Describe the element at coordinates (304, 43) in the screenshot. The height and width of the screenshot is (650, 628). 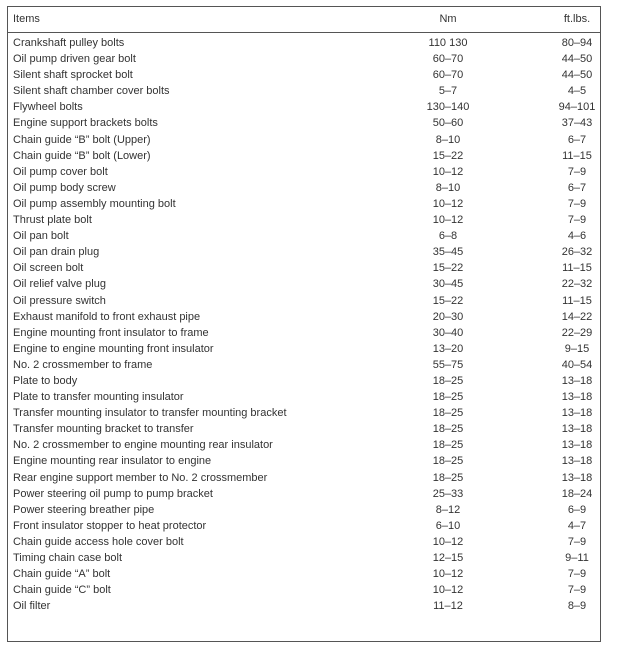
I see `table-row: Crankshaft pulley bolts 110 130 80–94` at that location.